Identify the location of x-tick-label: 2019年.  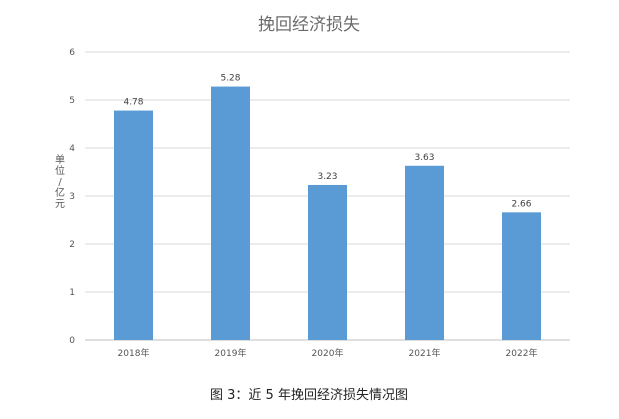
(231, 353).